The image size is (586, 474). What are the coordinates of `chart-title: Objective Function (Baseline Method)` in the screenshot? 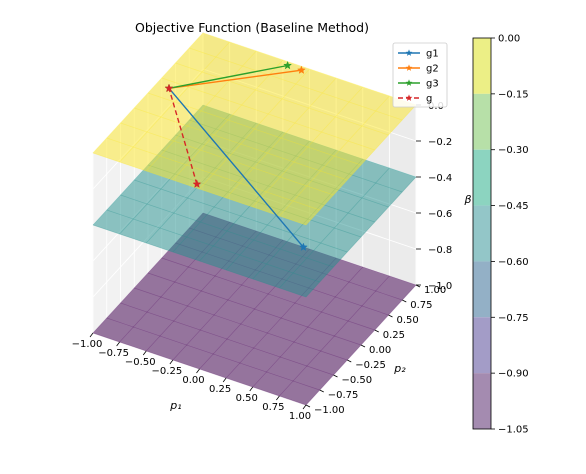 It's located at (252, 27).